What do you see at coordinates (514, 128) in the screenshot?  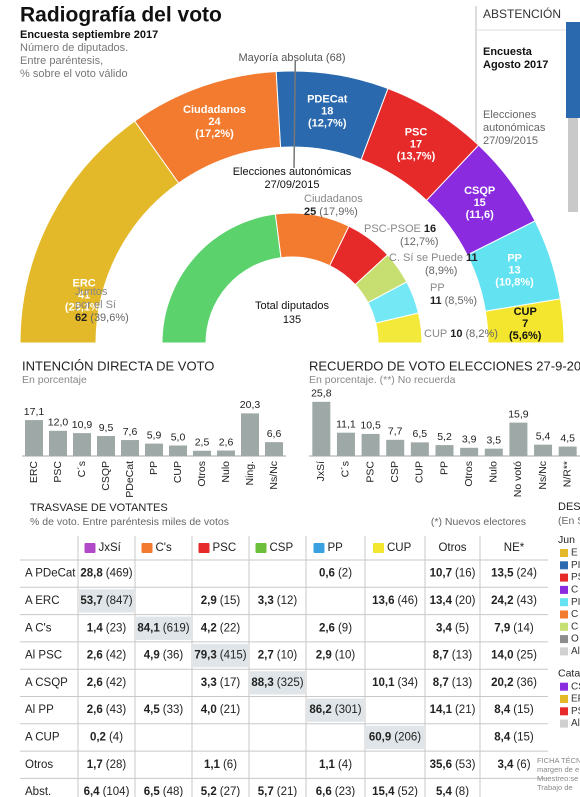 I see `panel-label: autonómicas` at bounding box center [514, 128].